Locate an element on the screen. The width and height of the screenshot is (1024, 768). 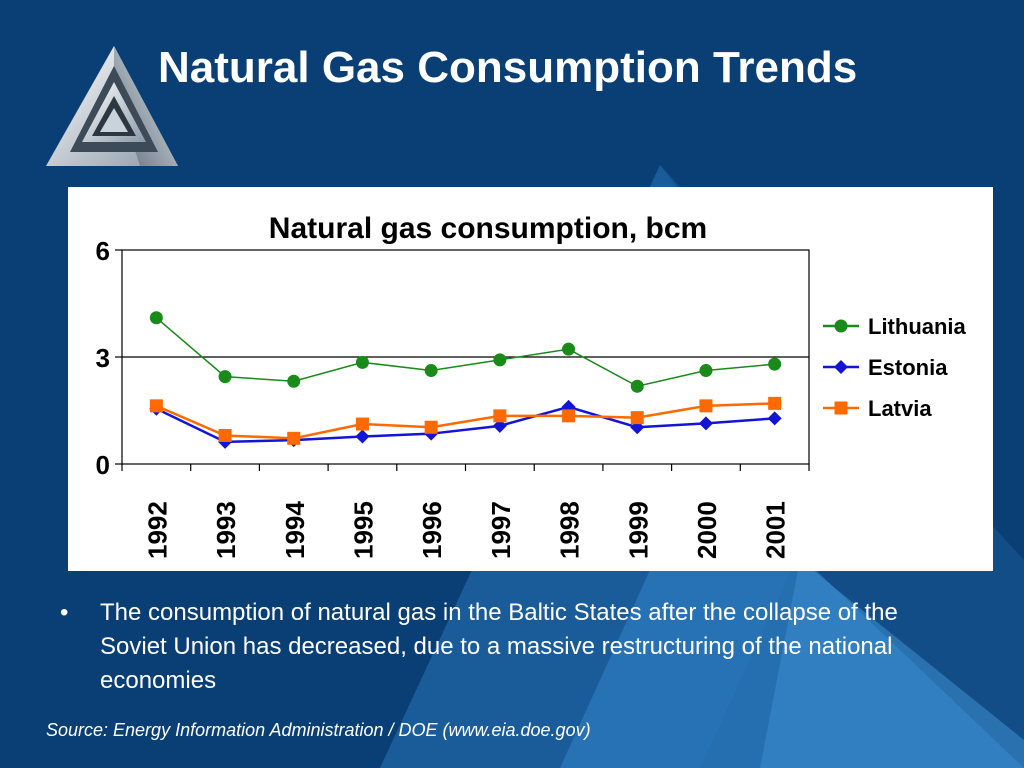
chart-title: Natural gas consumption, bcm is located at coordinates (488, 228).